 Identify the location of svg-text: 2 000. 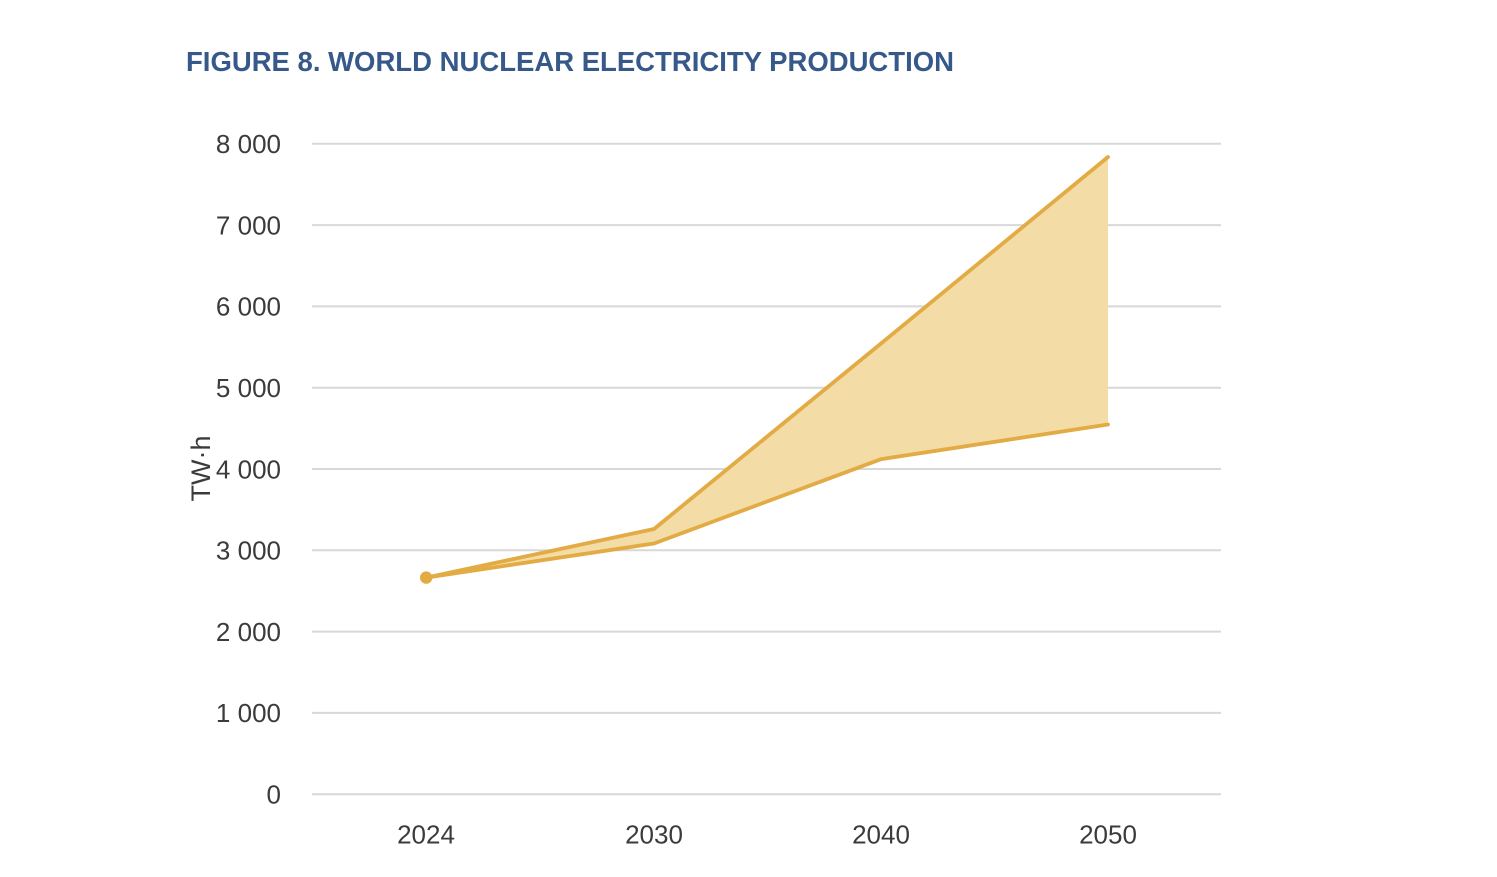
(248, 632).